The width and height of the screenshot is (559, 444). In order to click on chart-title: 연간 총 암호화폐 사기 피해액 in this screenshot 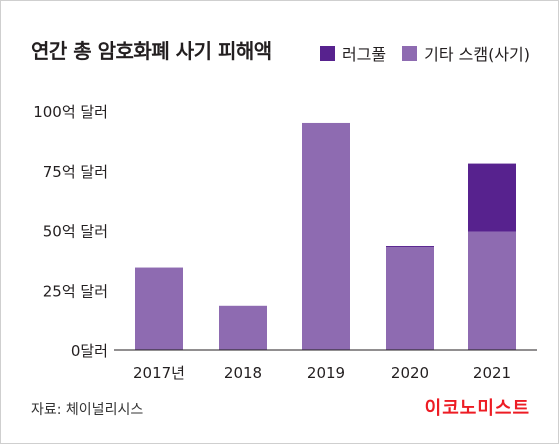, I will do `click(151, 51)`.